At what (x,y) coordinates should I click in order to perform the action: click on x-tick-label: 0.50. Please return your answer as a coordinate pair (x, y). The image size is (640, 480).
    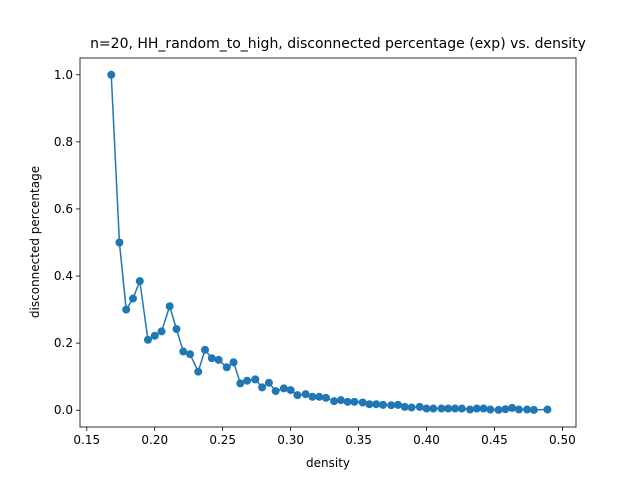
    Looking at the image, I should click on (562, 440).